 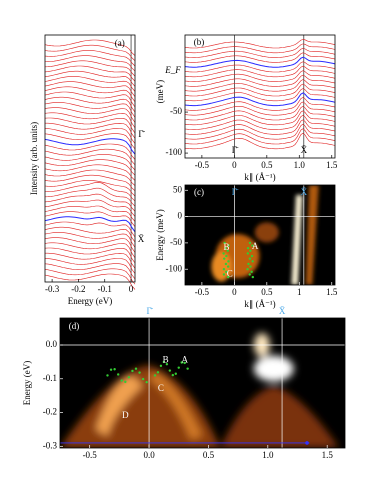 What do you see at coordinates (178, 189) in the screenshot?
I see `y-tick-label: 50` at bounding box center [178, 189].